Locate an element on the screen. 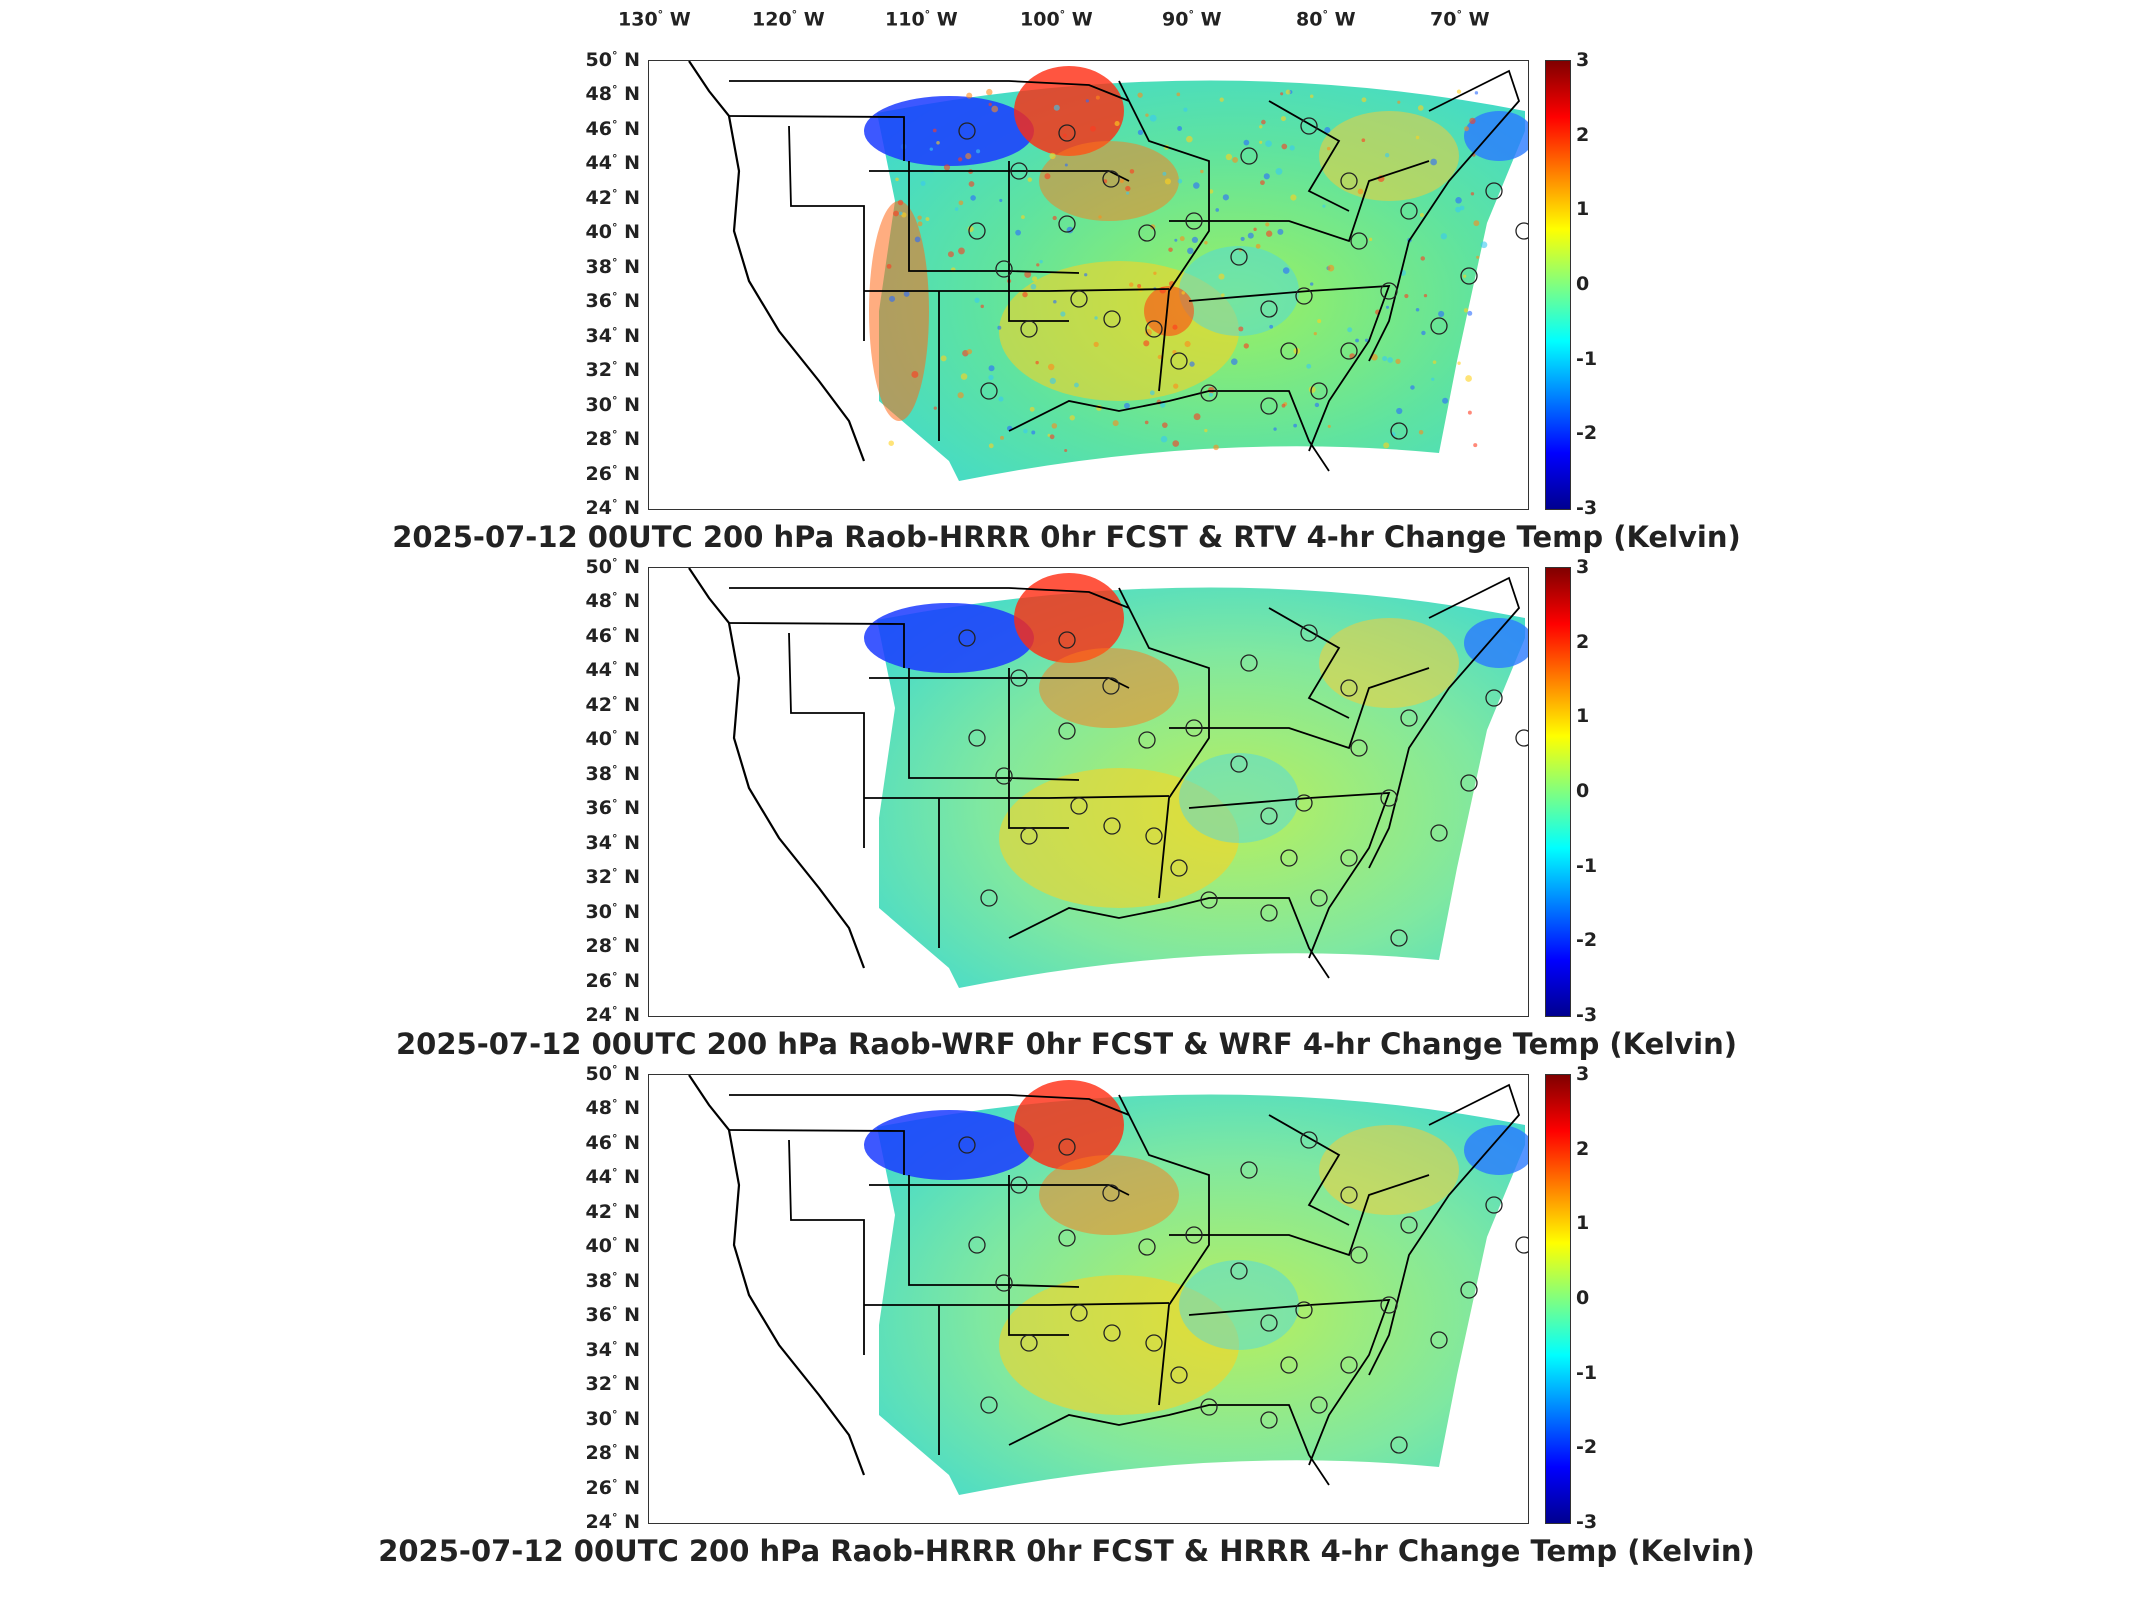 Image resolution: width=2133 pixels, height=1600 pixels. lat-label: 34° N is located at coordinates (612, 842).